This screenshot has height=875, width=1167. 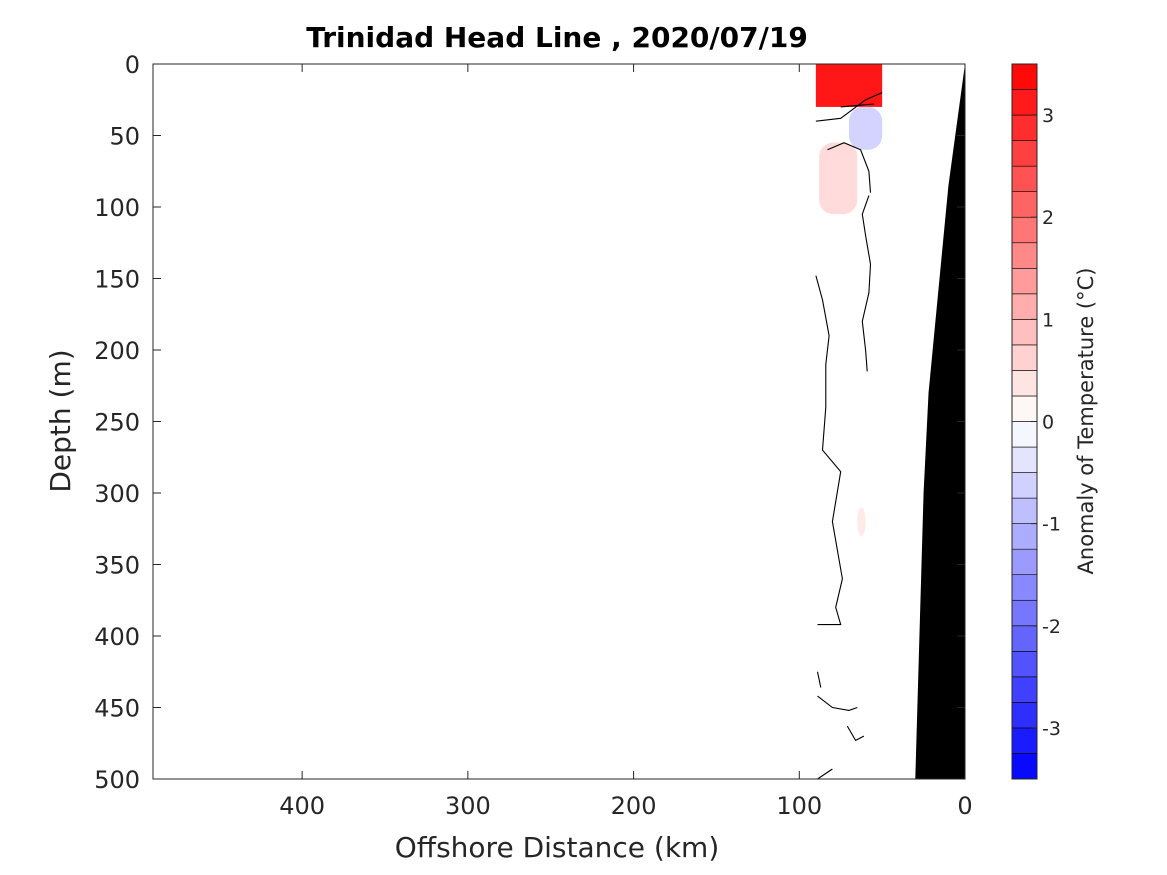 I want to click on y-tick-label: 0, so click(x=132, y=65).